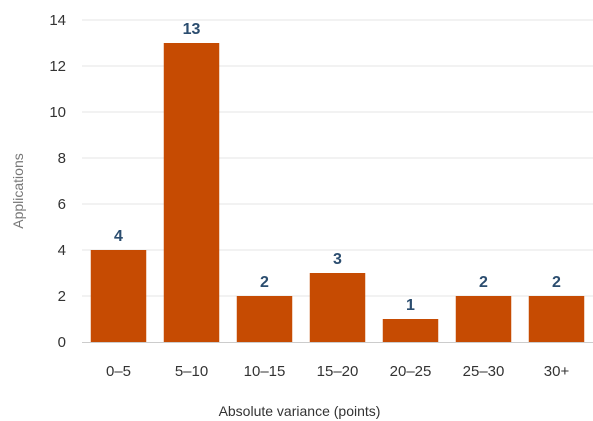 The image size is (593, 421). Describe the element at coordinates (57, 66) in the screenshot. I see `y-tick-label: 12` at that location.